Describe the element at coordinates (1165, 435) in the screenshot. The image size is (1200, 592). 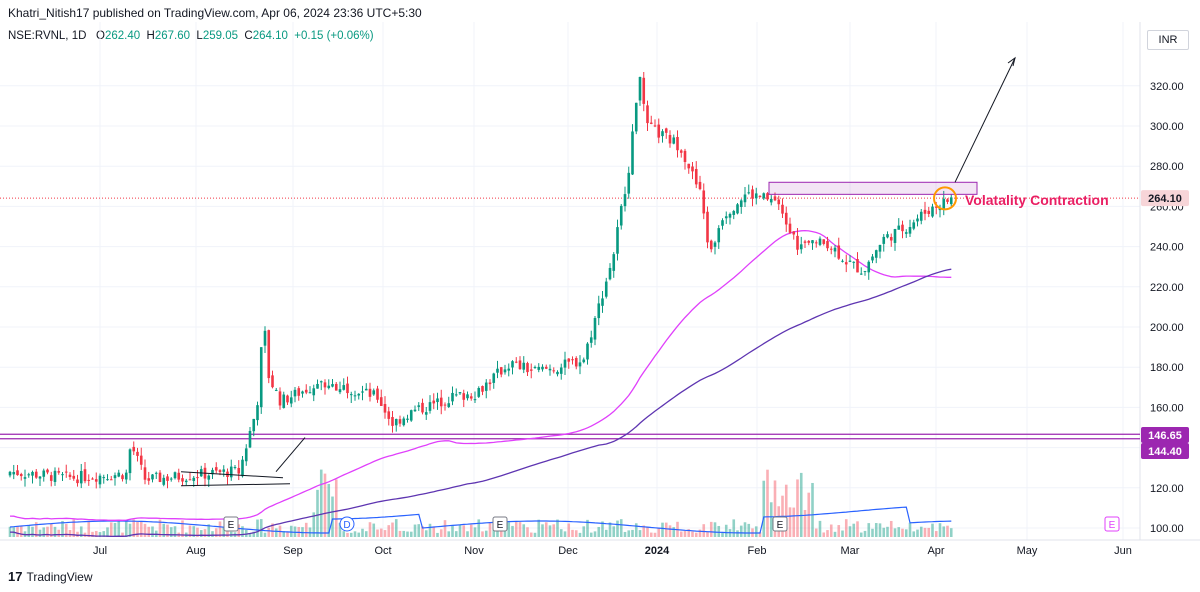
I see `price-tag-box` at that location.